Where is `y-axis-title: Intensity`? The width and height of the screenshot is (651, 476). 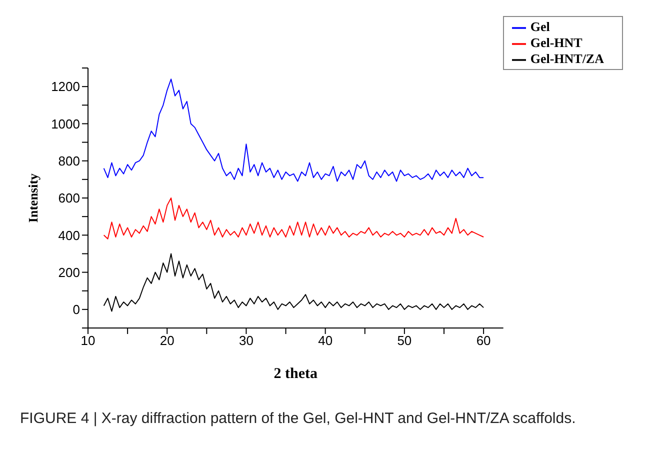
y-axis-title: Intensity is located at coordinates (33, 197).